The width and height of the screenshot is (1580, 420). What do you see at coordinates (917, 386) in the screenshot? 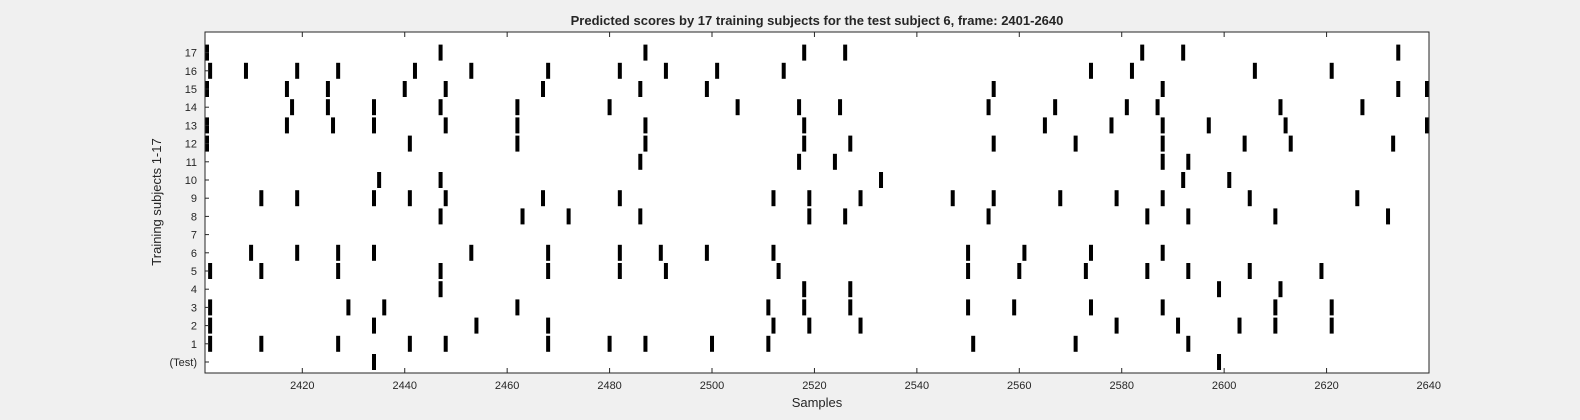
I see `x-tick-label: 2540` at bounding box center [917, 386].